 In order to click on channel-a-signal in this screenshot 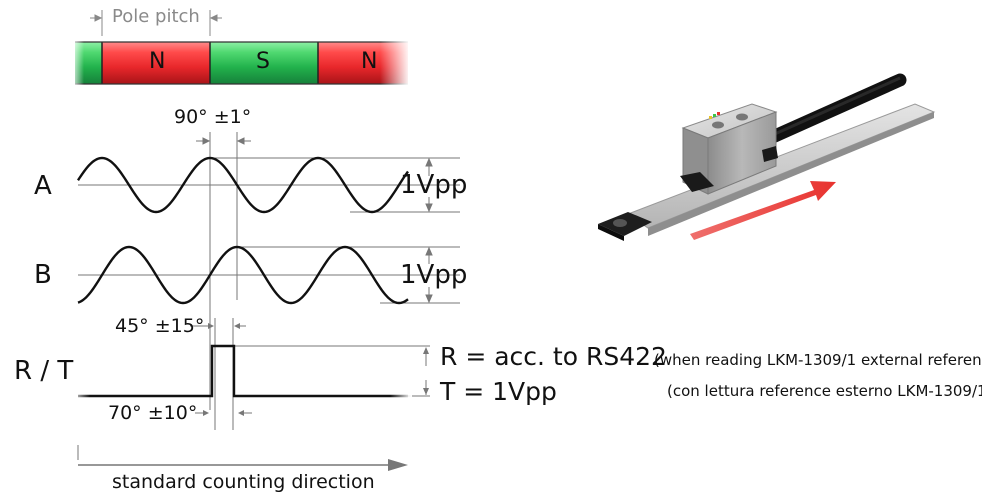, I will do `click(268, 185)`.